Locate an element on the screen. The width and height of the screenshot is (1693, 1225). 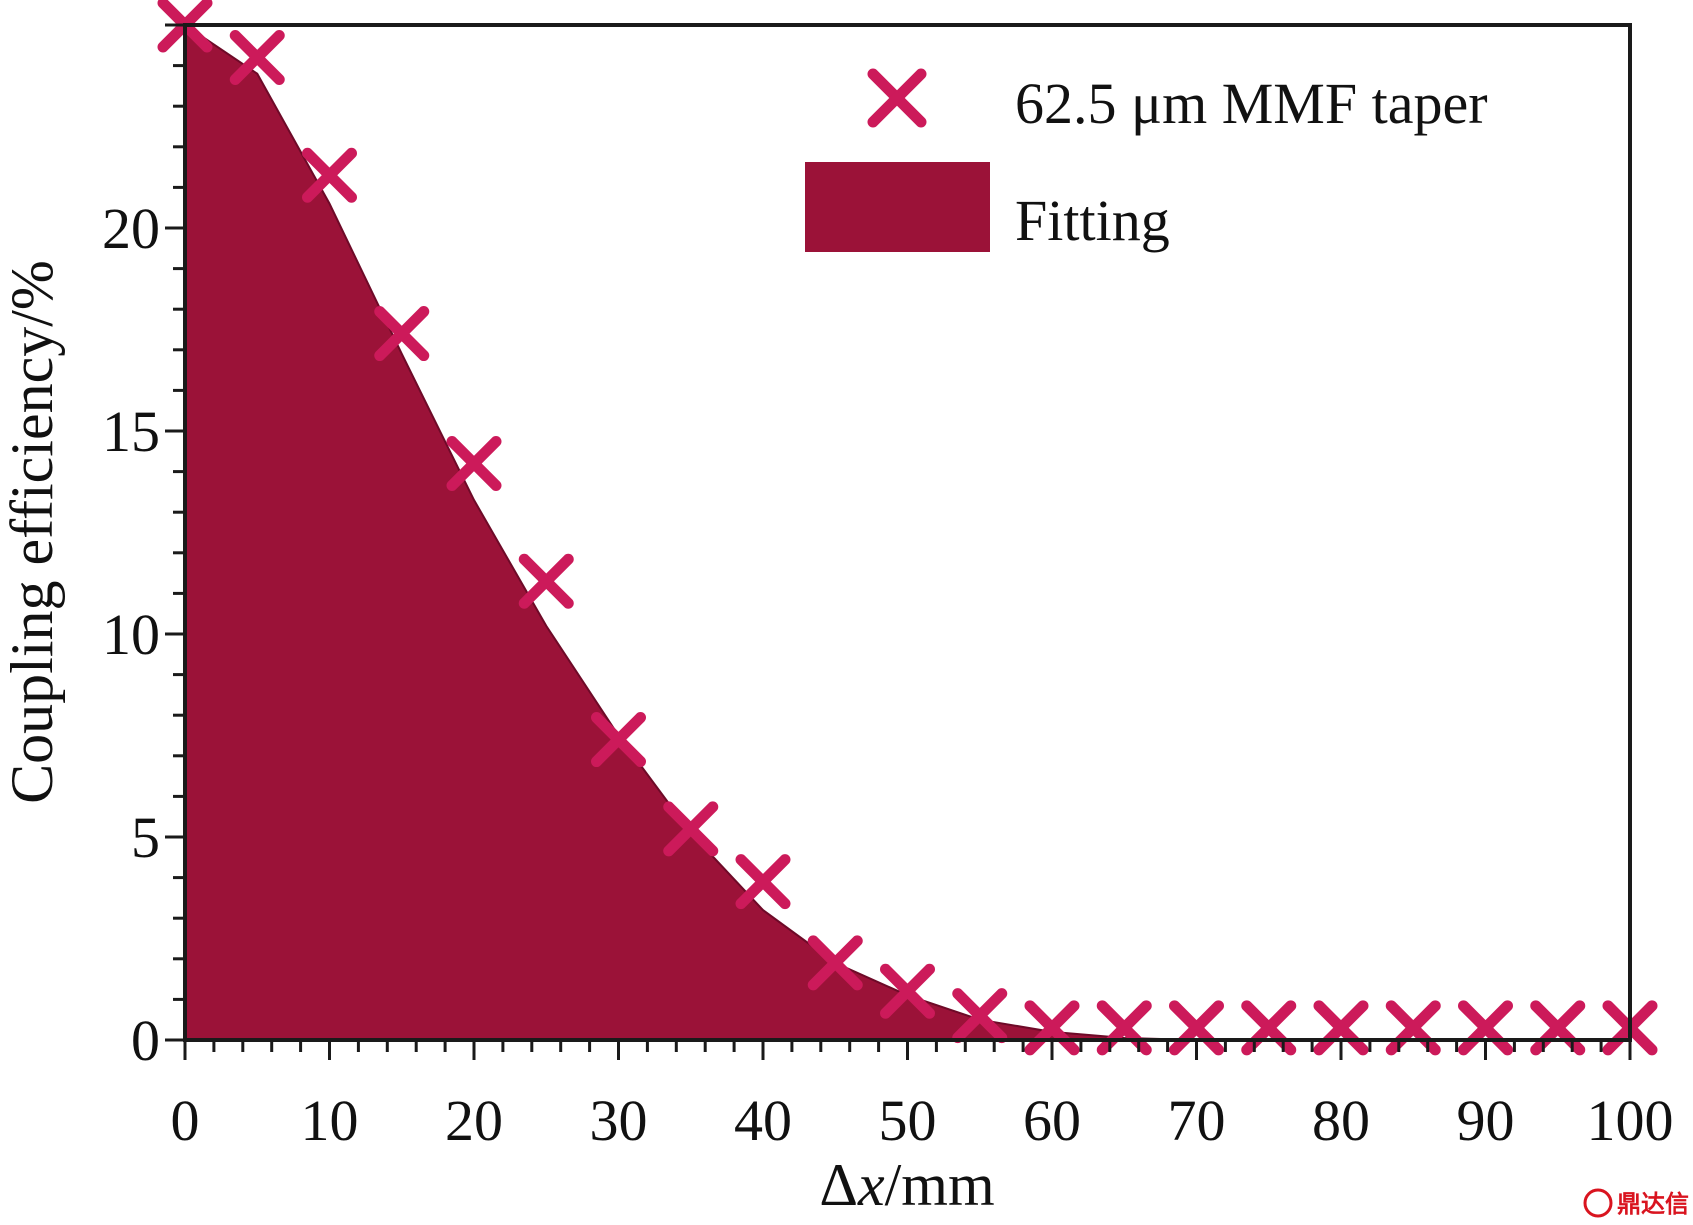
y-tick-label: 10 is located at coordinates (131, 634).